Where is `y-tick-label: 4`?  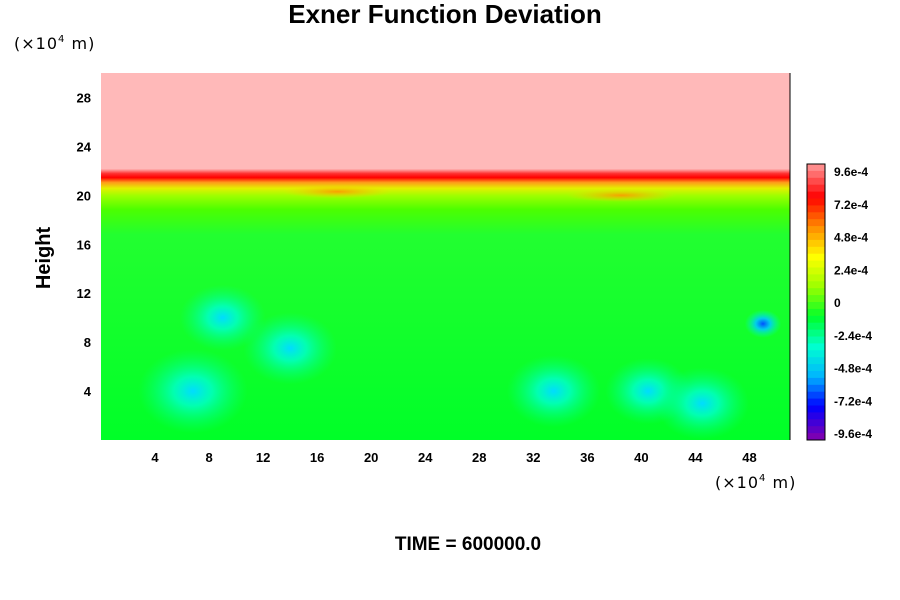
y-tick-label: 4 is located at coordinates (88, 391).